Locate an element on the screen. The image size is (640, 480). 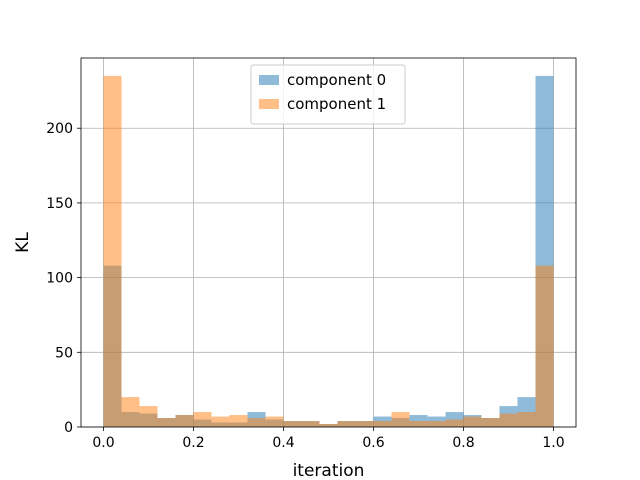
y-tick-label: 150 is located at coordinates (59, 204).